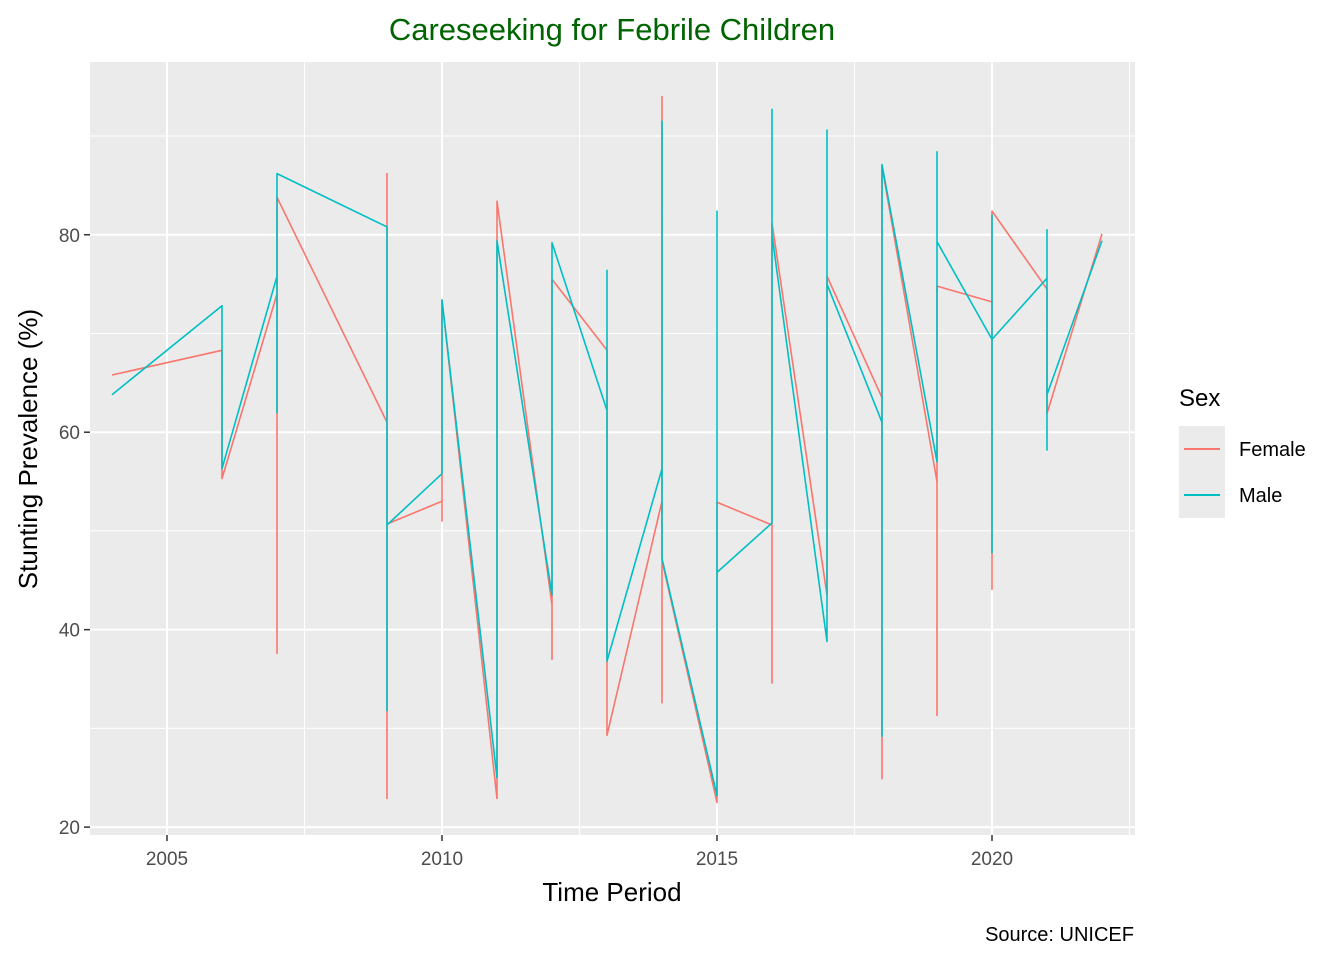  What do you see at coordinates (992, 859) in the screenshot?
I see `x-tick-label: 2020` at bounding box center [992, 859].